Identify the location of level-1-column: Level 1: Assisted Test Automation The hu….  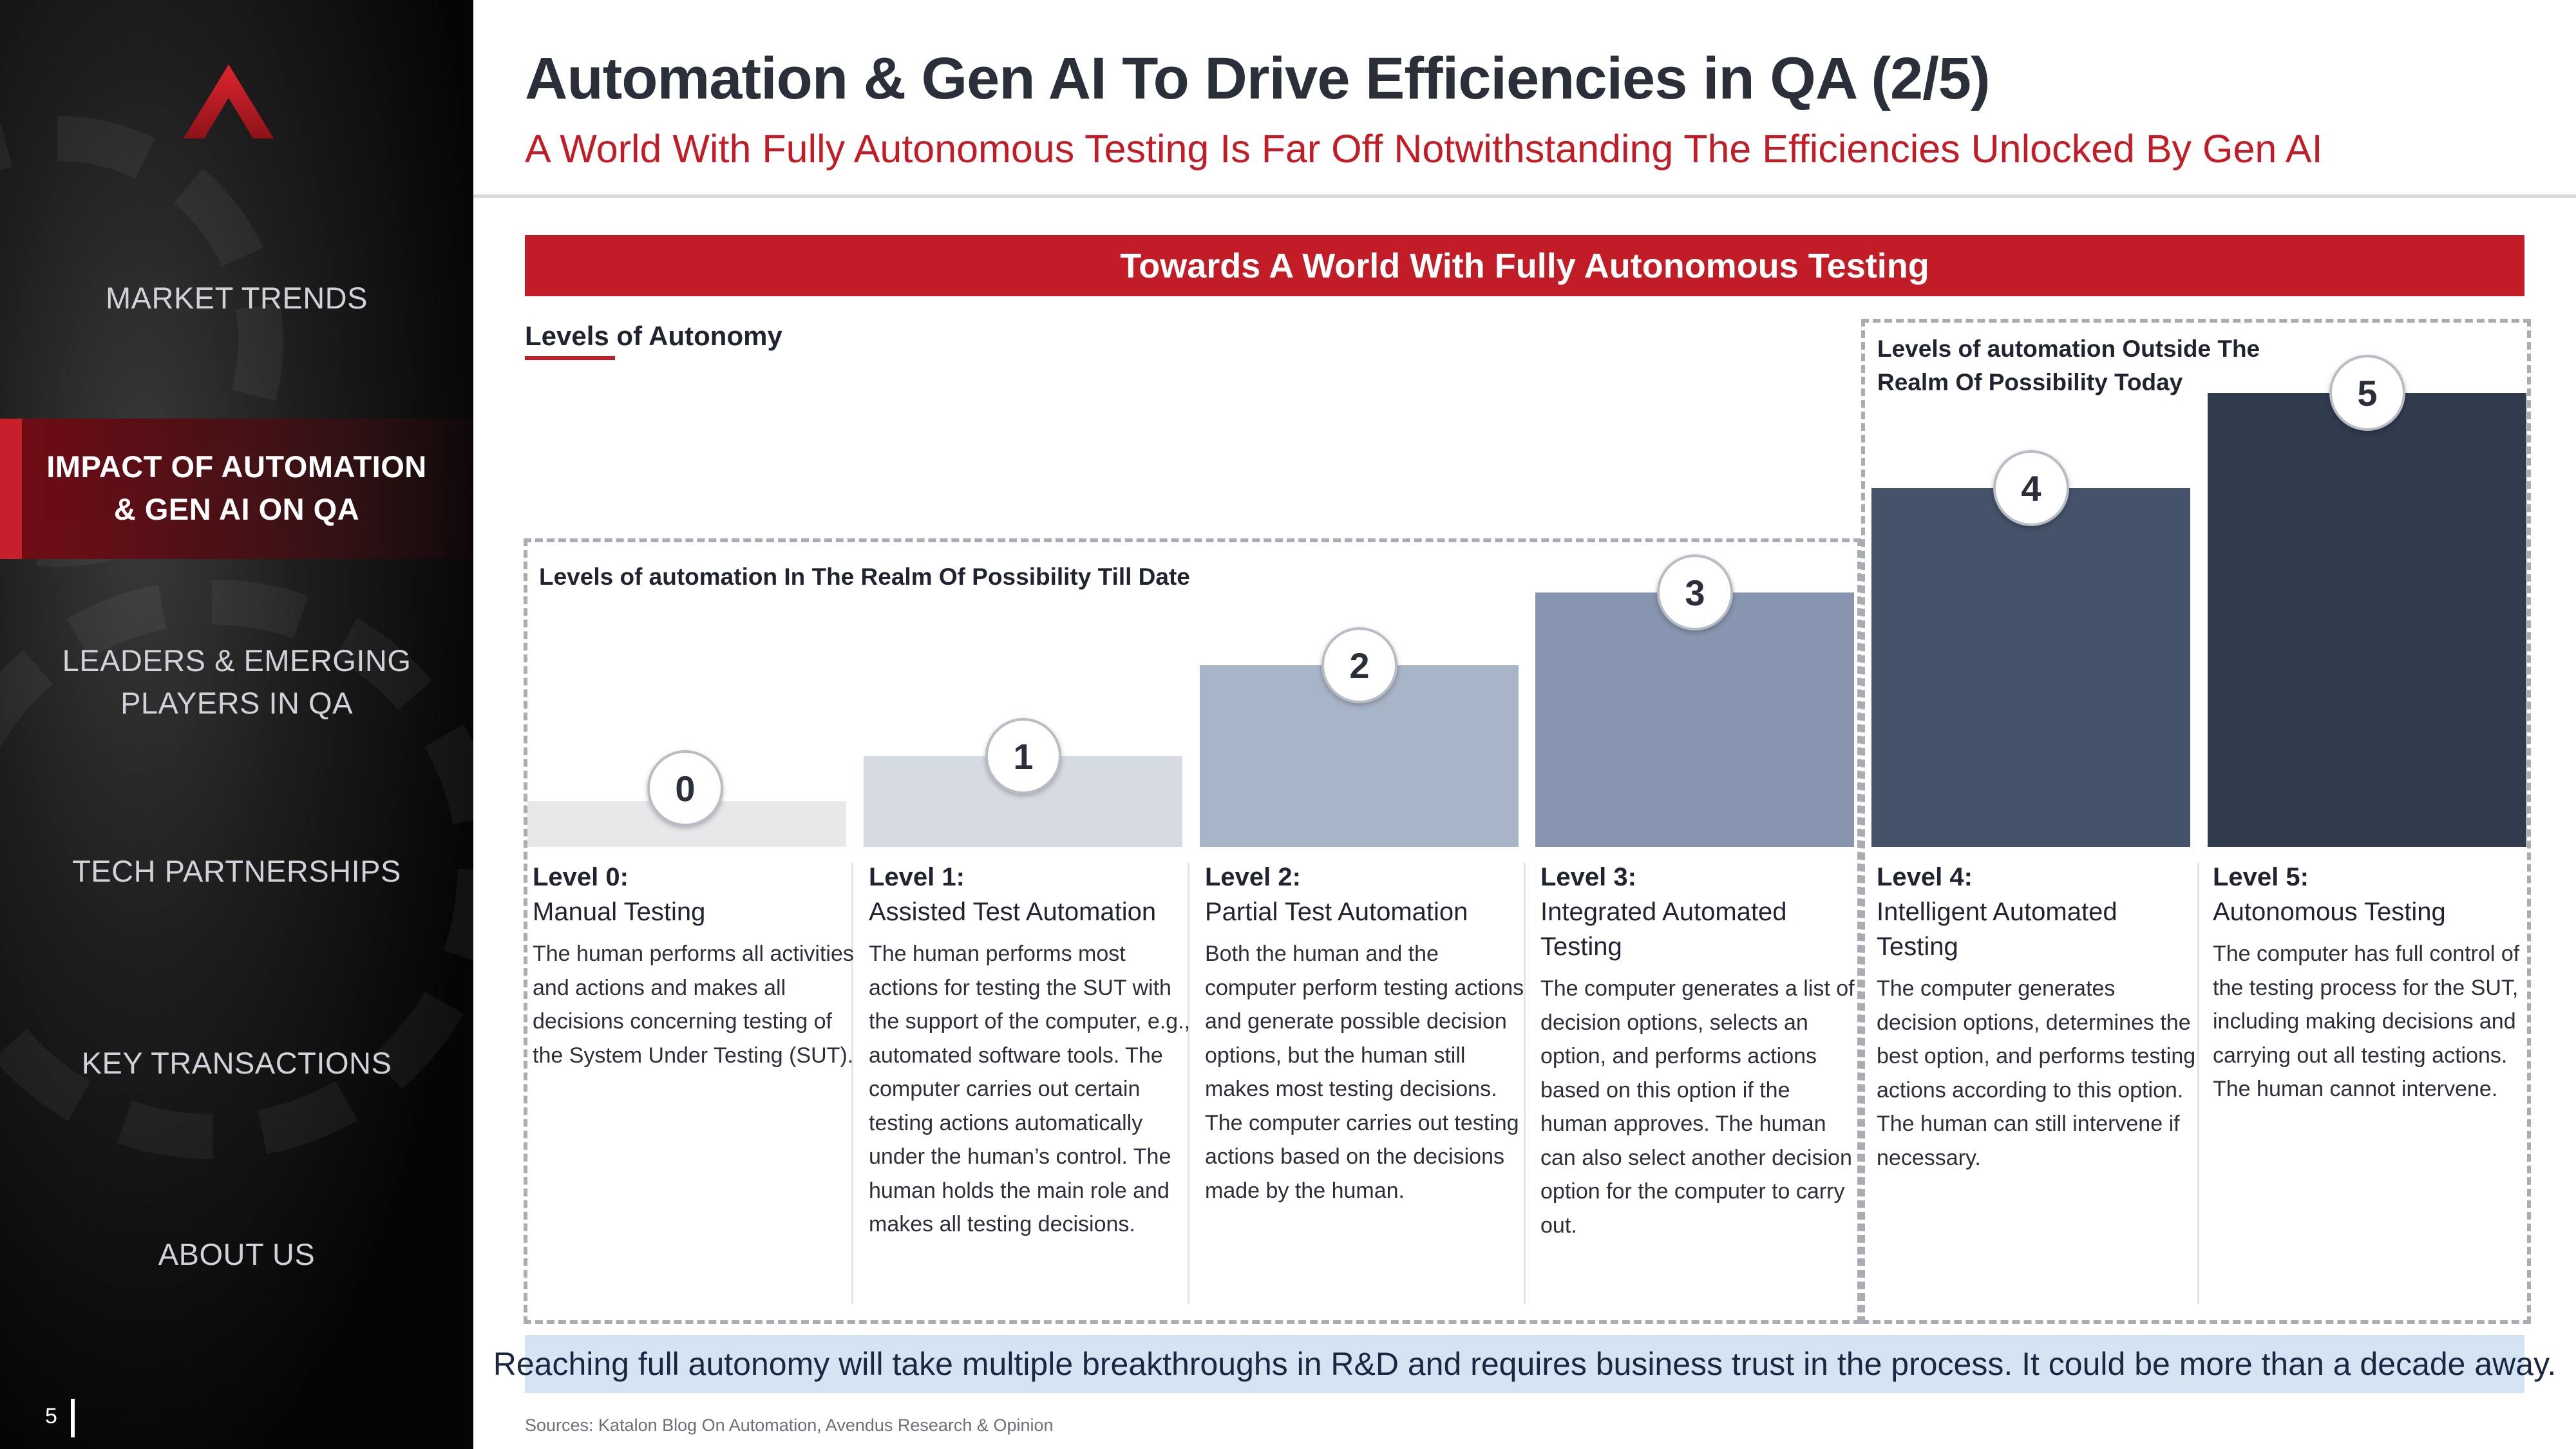
(1030, 1051).